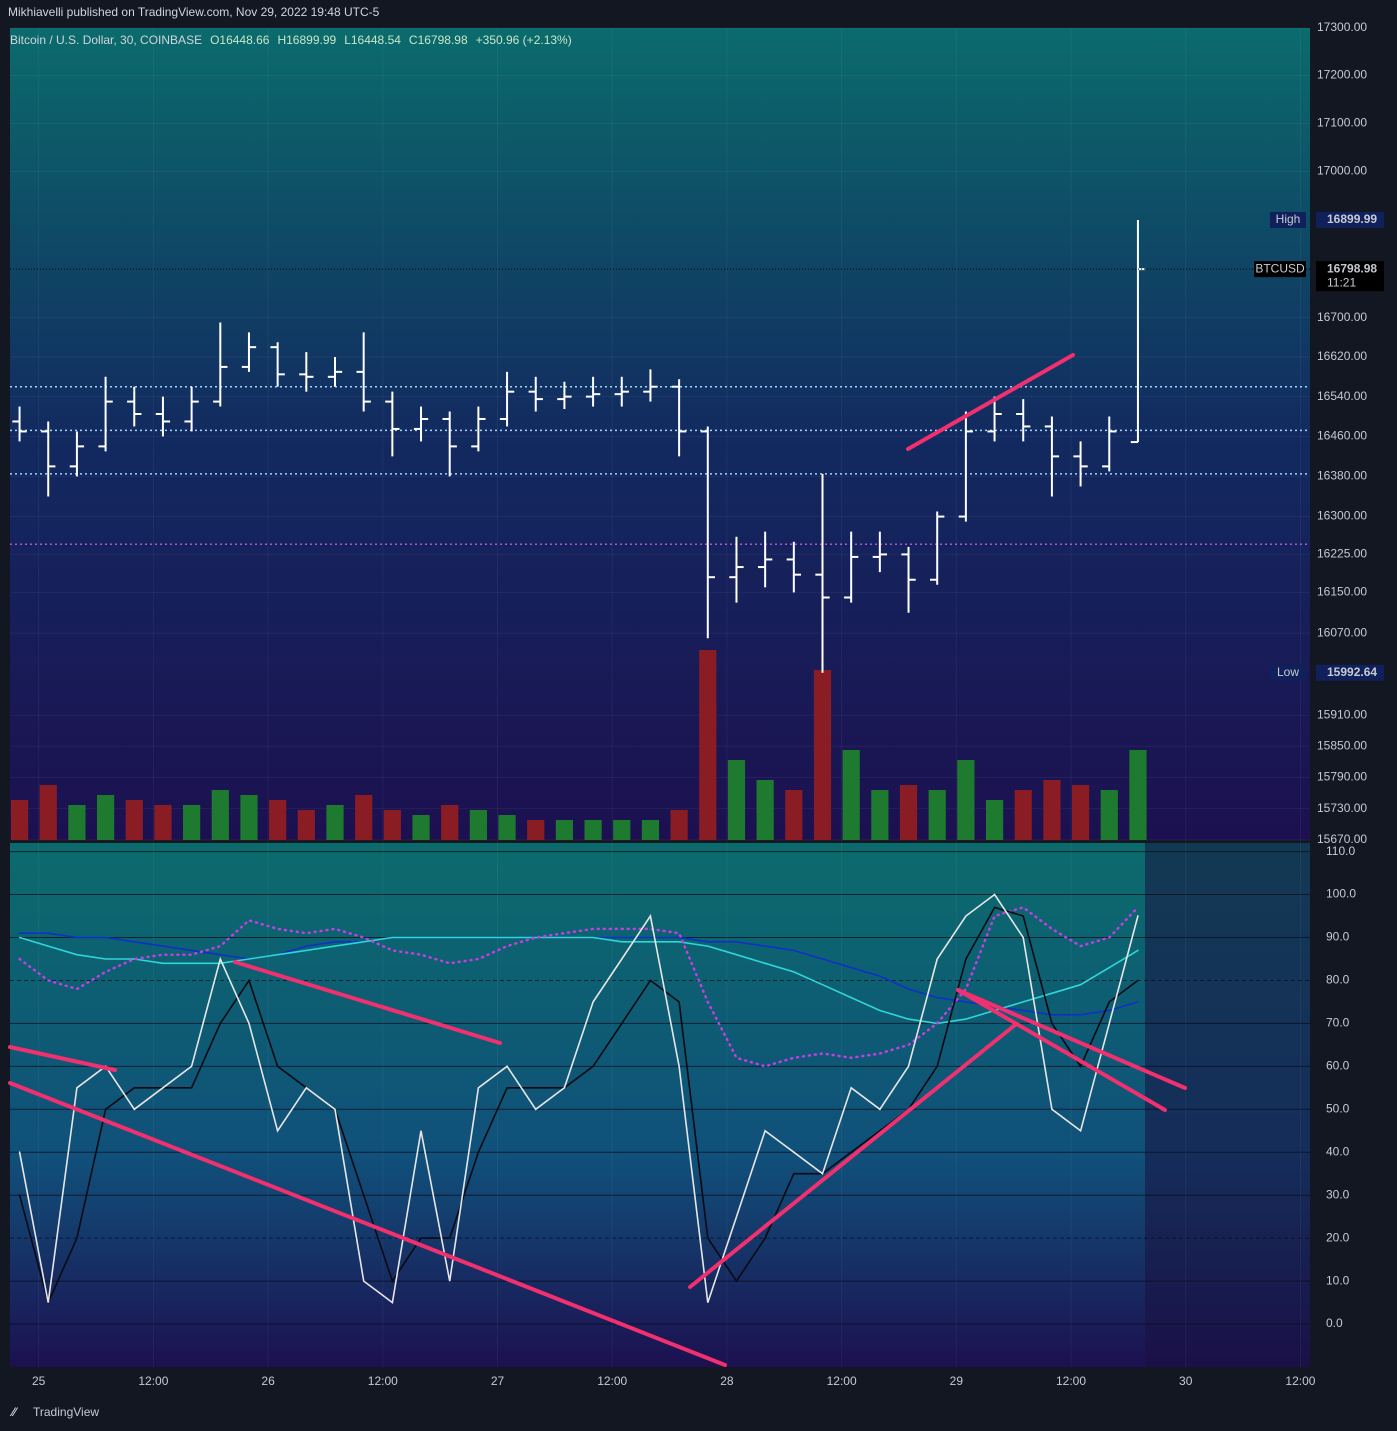 The image size is (1397, 1431). Describe the element at coordinates (1342, 317) in the screenshot. I see `y-tick-label: 16700.00` at that location.